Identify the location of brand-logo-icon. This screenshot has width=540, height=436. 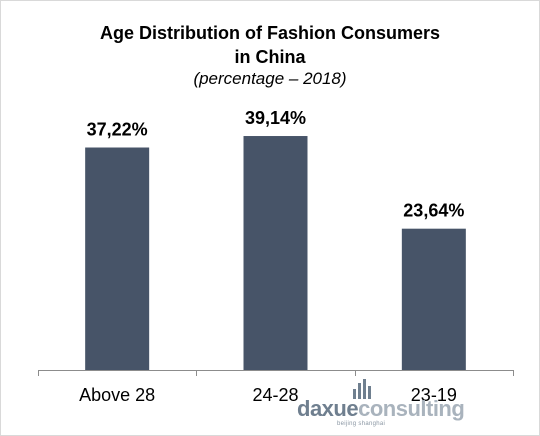
(362, 389).